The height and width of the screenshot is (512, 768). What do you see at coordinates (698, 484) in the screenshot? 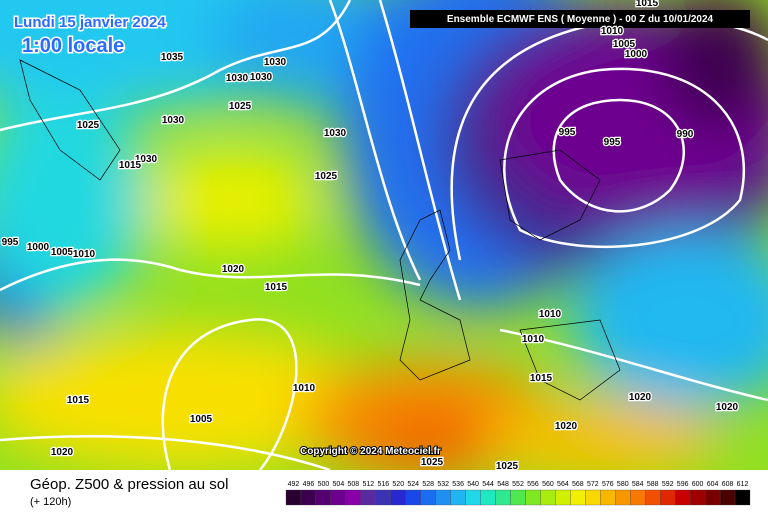
I see `colorbar-label: 600` at bounding box center [698, 484].